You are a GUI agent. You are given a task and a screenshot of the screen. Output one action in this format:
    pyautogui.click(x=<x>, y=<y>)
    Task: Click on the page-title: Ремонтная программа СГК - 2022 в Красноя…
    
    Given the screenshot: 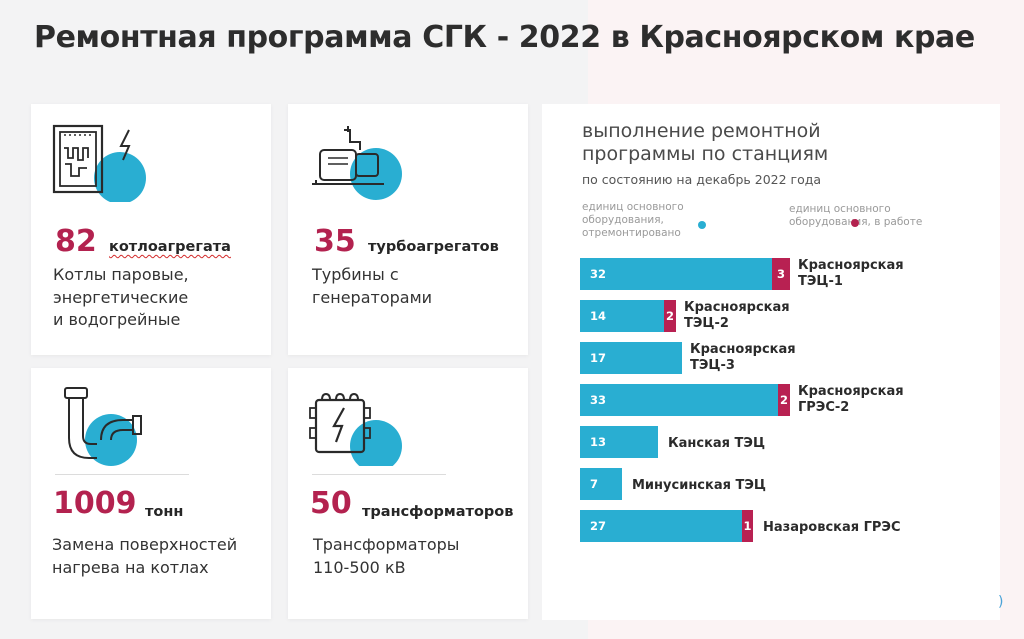 What is the action you would take?
    pyautogui.click(x=504, y=37)
    